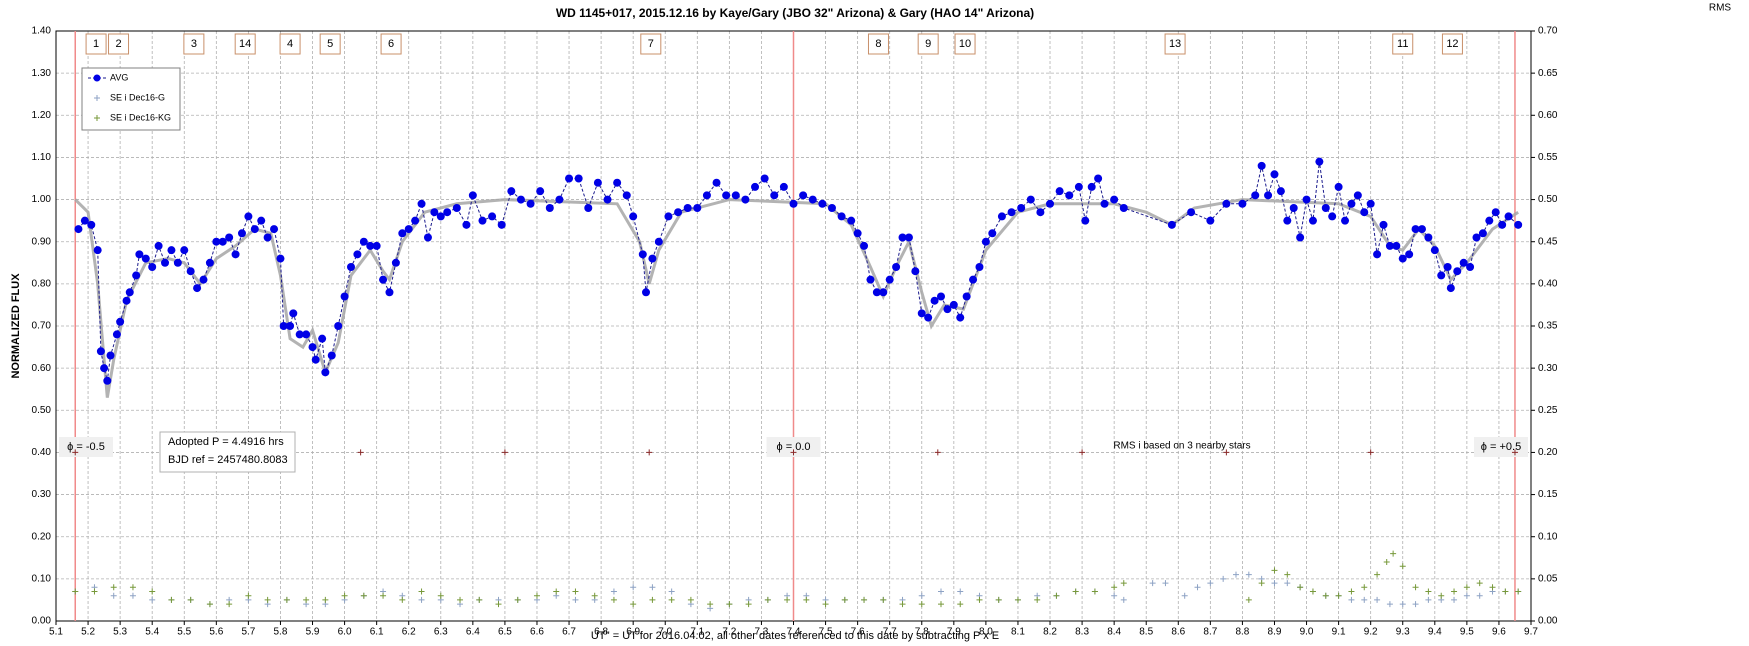 This screenshot has width=1749, height=646. What do you see at coordinates (928, 44) in the screenshot?
I see `eclipse-label: 9` at bounding box center [928, 44].